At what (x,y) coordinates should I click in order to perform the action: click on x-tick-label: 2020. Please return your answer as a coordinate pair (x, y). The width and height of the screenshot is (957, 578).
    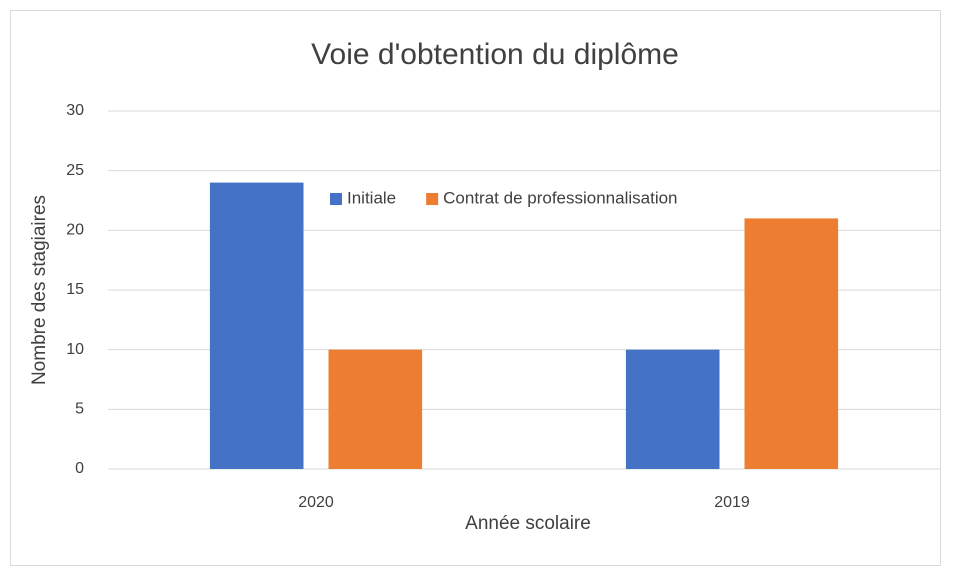
    Looking at the image, I should click on (316, 502).